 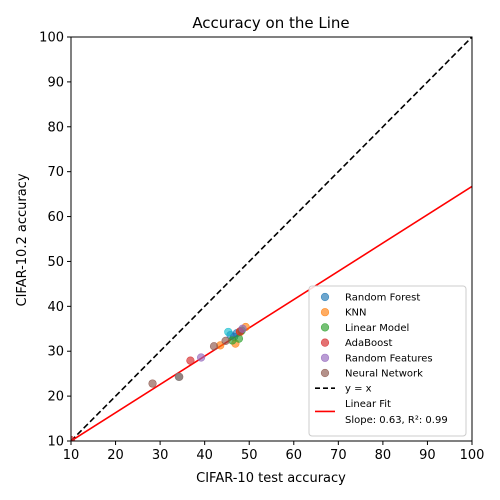 What do you see at coordinates (55, 352) in the screenshot?
I see `y-tick-label: 30` at bounding box center [55, 352].